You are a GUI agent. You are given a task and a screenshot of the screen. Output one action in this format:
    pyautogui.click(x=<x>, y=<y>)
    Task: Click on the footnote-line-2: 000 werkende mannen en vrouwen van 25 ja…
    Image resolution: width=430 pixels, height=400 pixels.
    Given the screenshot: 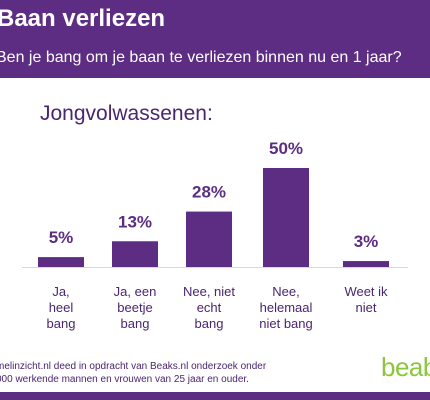 What is the action you would take?
    pyautogui.click(x=124, y=379)
    